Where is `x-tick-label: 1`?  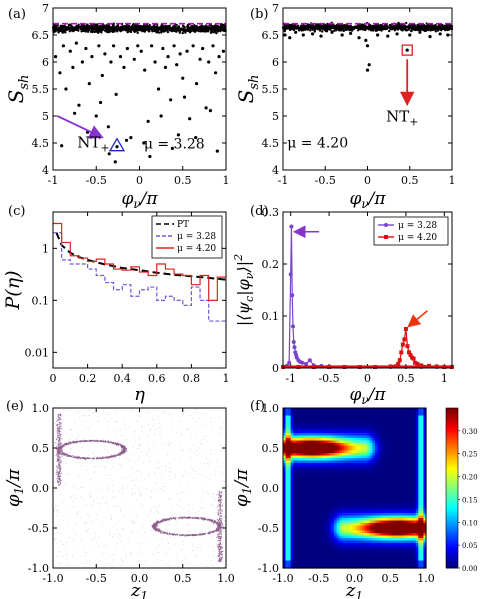 x-tick-label: 1 is located at coordinates (452, 180).